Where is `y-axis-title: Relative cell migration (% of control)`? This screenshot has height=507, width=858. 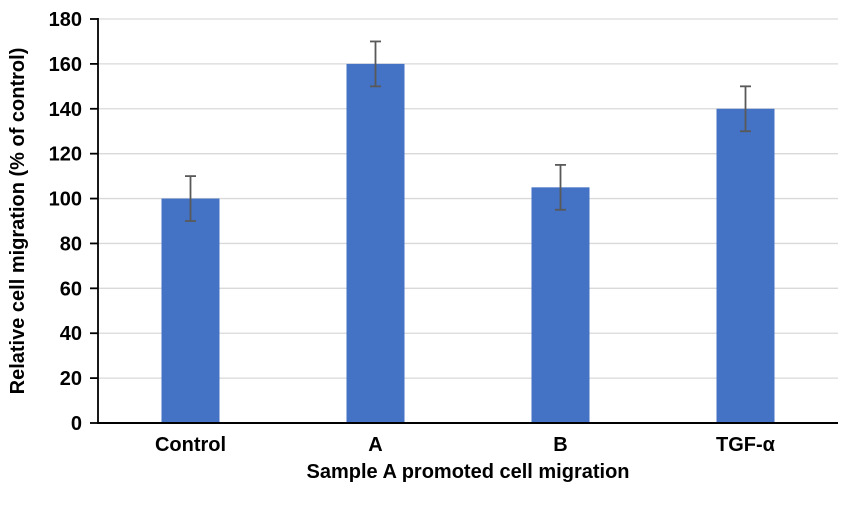 y-axis-title: Relative cell migration (% of control) is located at coordinates (18, 221).